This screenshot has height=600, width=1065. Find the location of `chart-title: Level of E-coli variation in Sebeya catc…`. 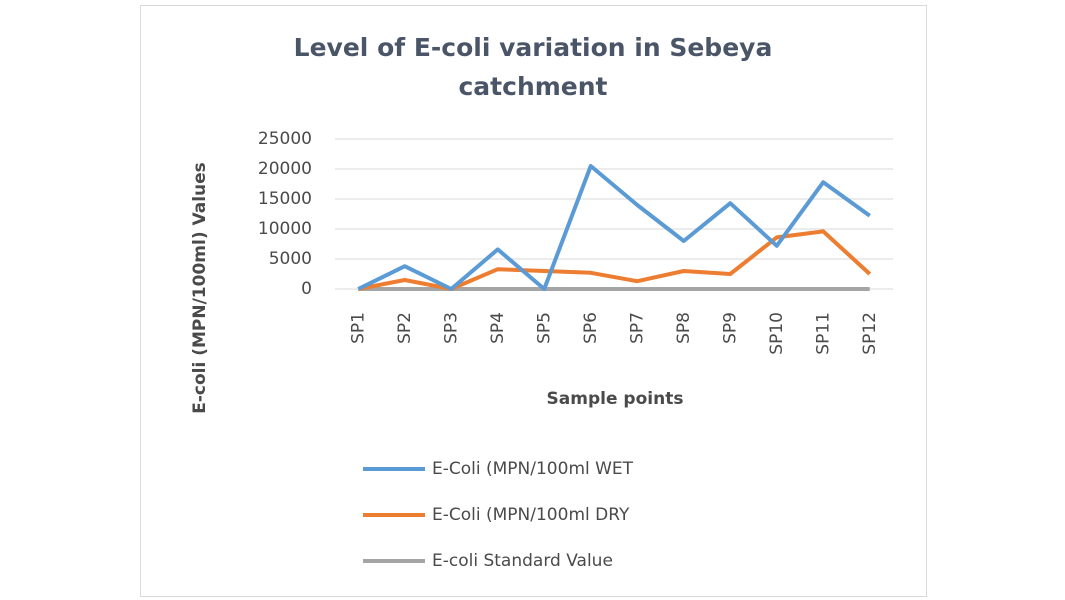

chart-title: Level of E-coli variation in Sebeya catc… is located at coordinates (533, 67).